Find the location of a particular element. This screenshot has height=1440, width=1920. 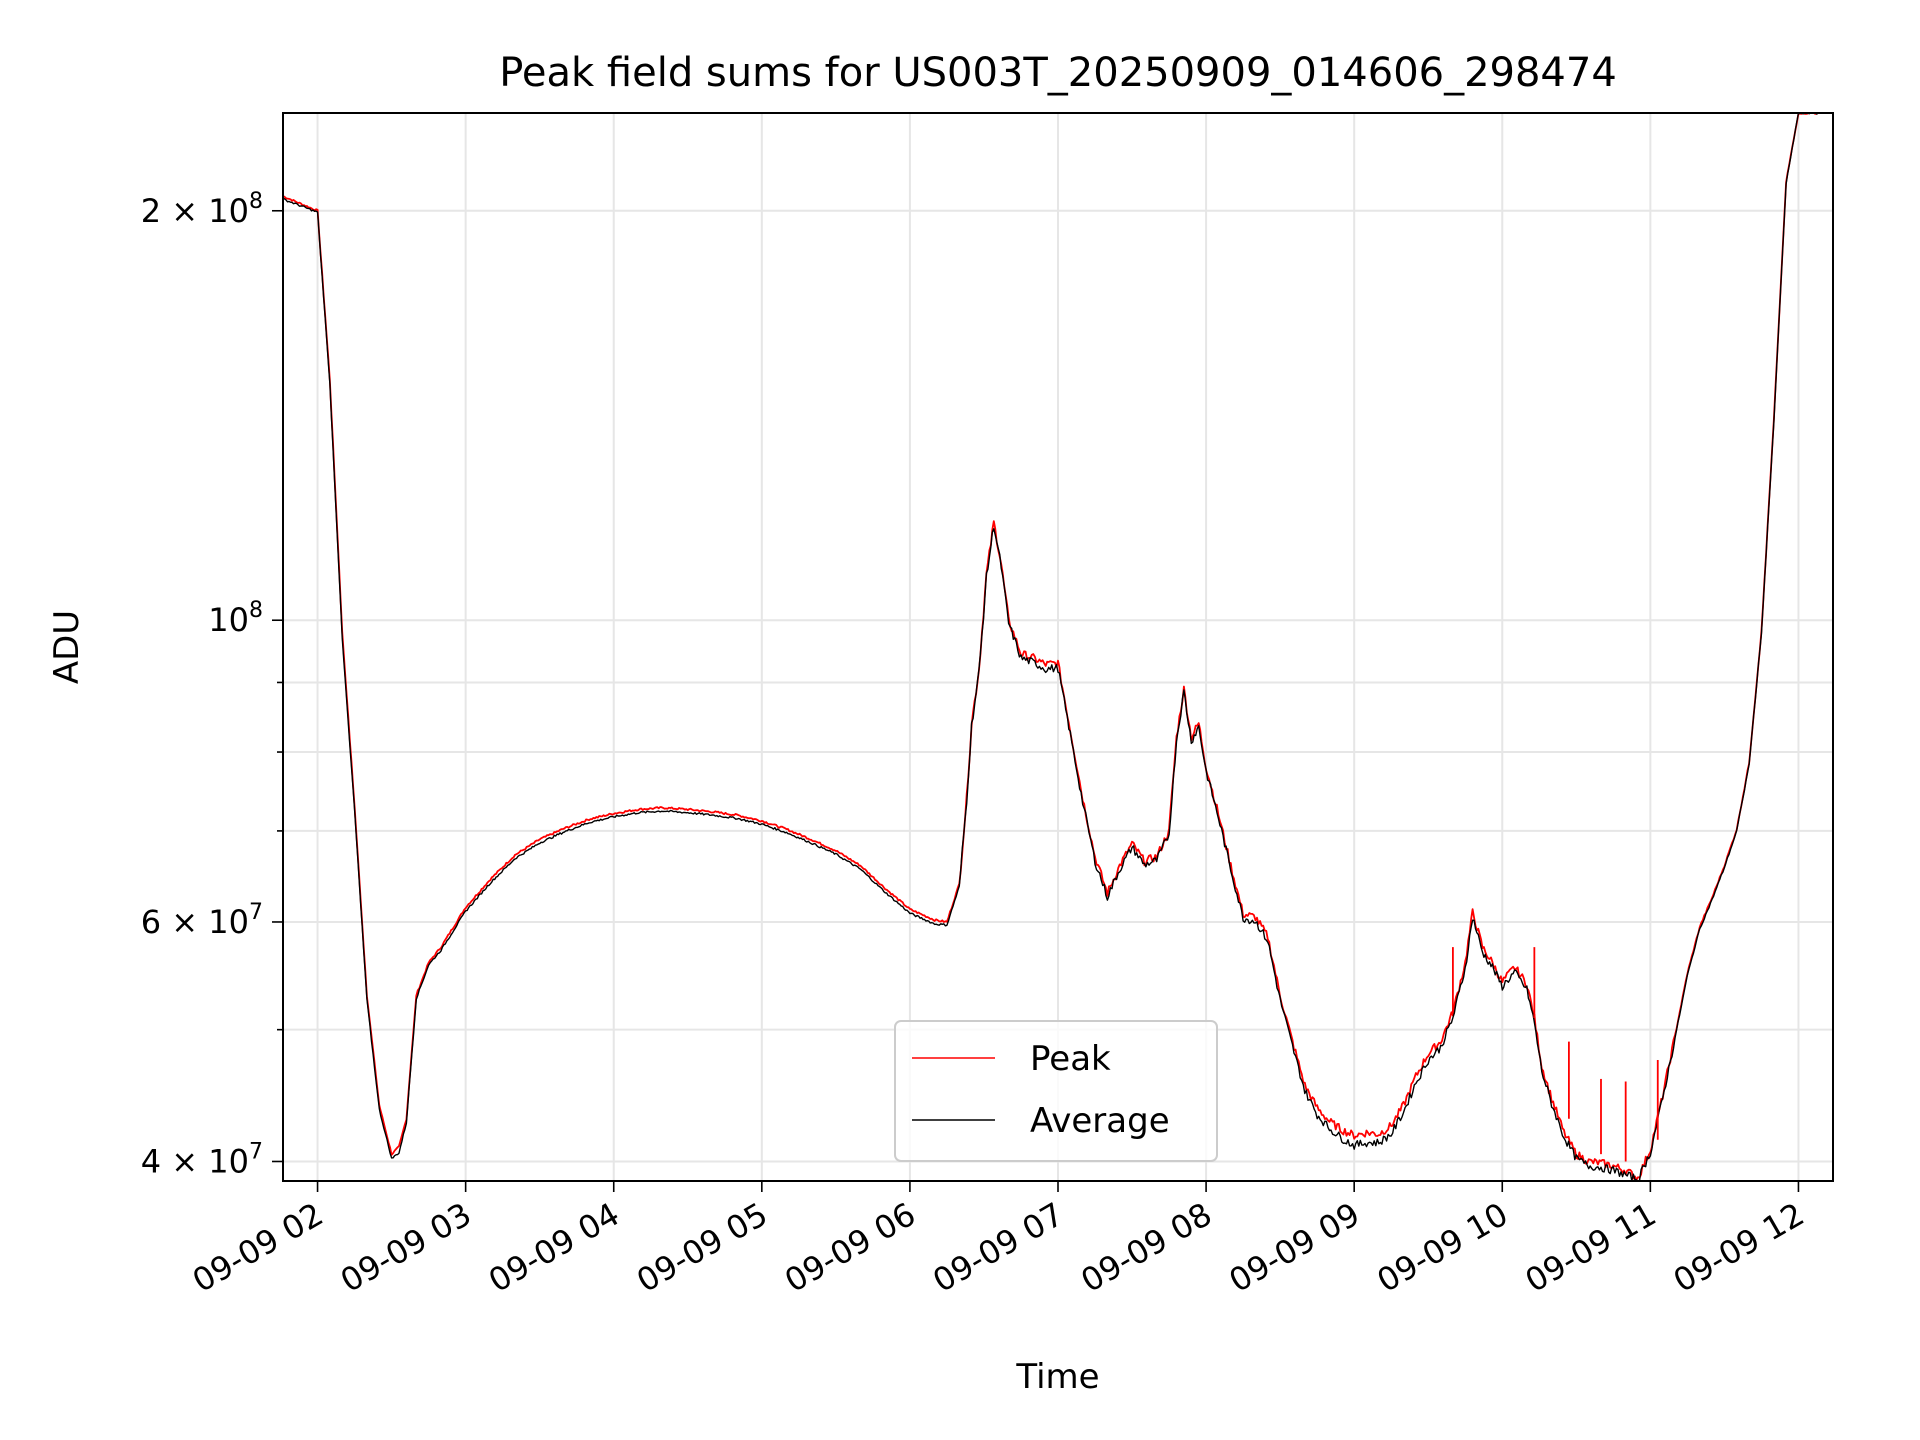

y-axis-label: ADU is located at coordinates (67, 647).